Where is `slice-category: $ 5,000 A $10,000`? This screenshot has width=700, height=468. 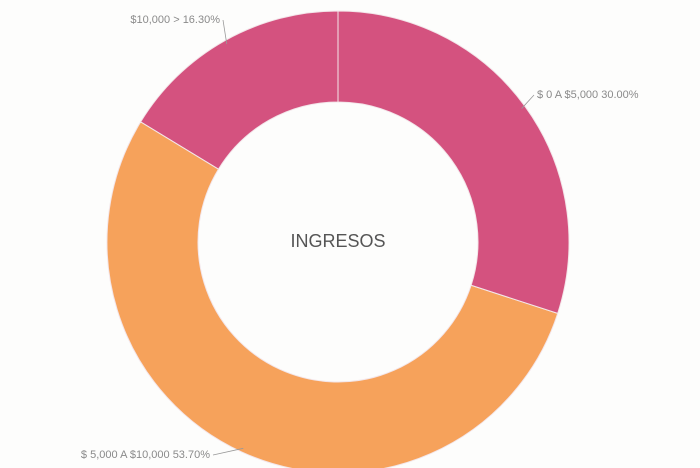 slice-category: $ 5,000 A $10,000 is located at coordinates (125, 455).